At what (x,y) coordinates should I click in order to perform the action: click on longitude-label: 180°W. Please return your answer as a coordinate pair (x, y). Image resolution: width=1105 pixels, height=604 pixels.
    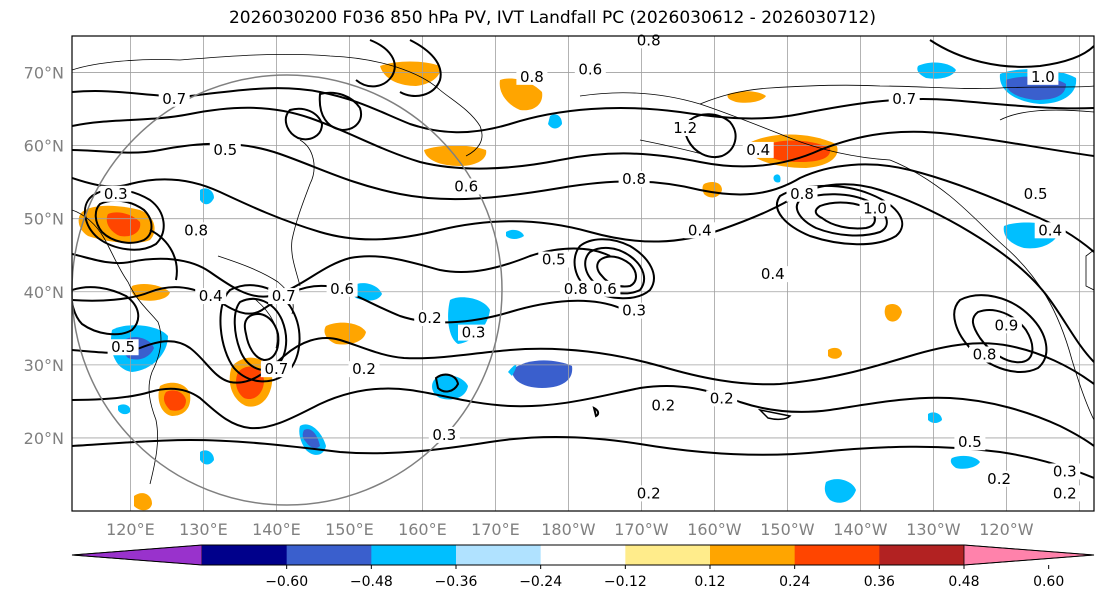
    Looking at the image, I should click on (568, 529).